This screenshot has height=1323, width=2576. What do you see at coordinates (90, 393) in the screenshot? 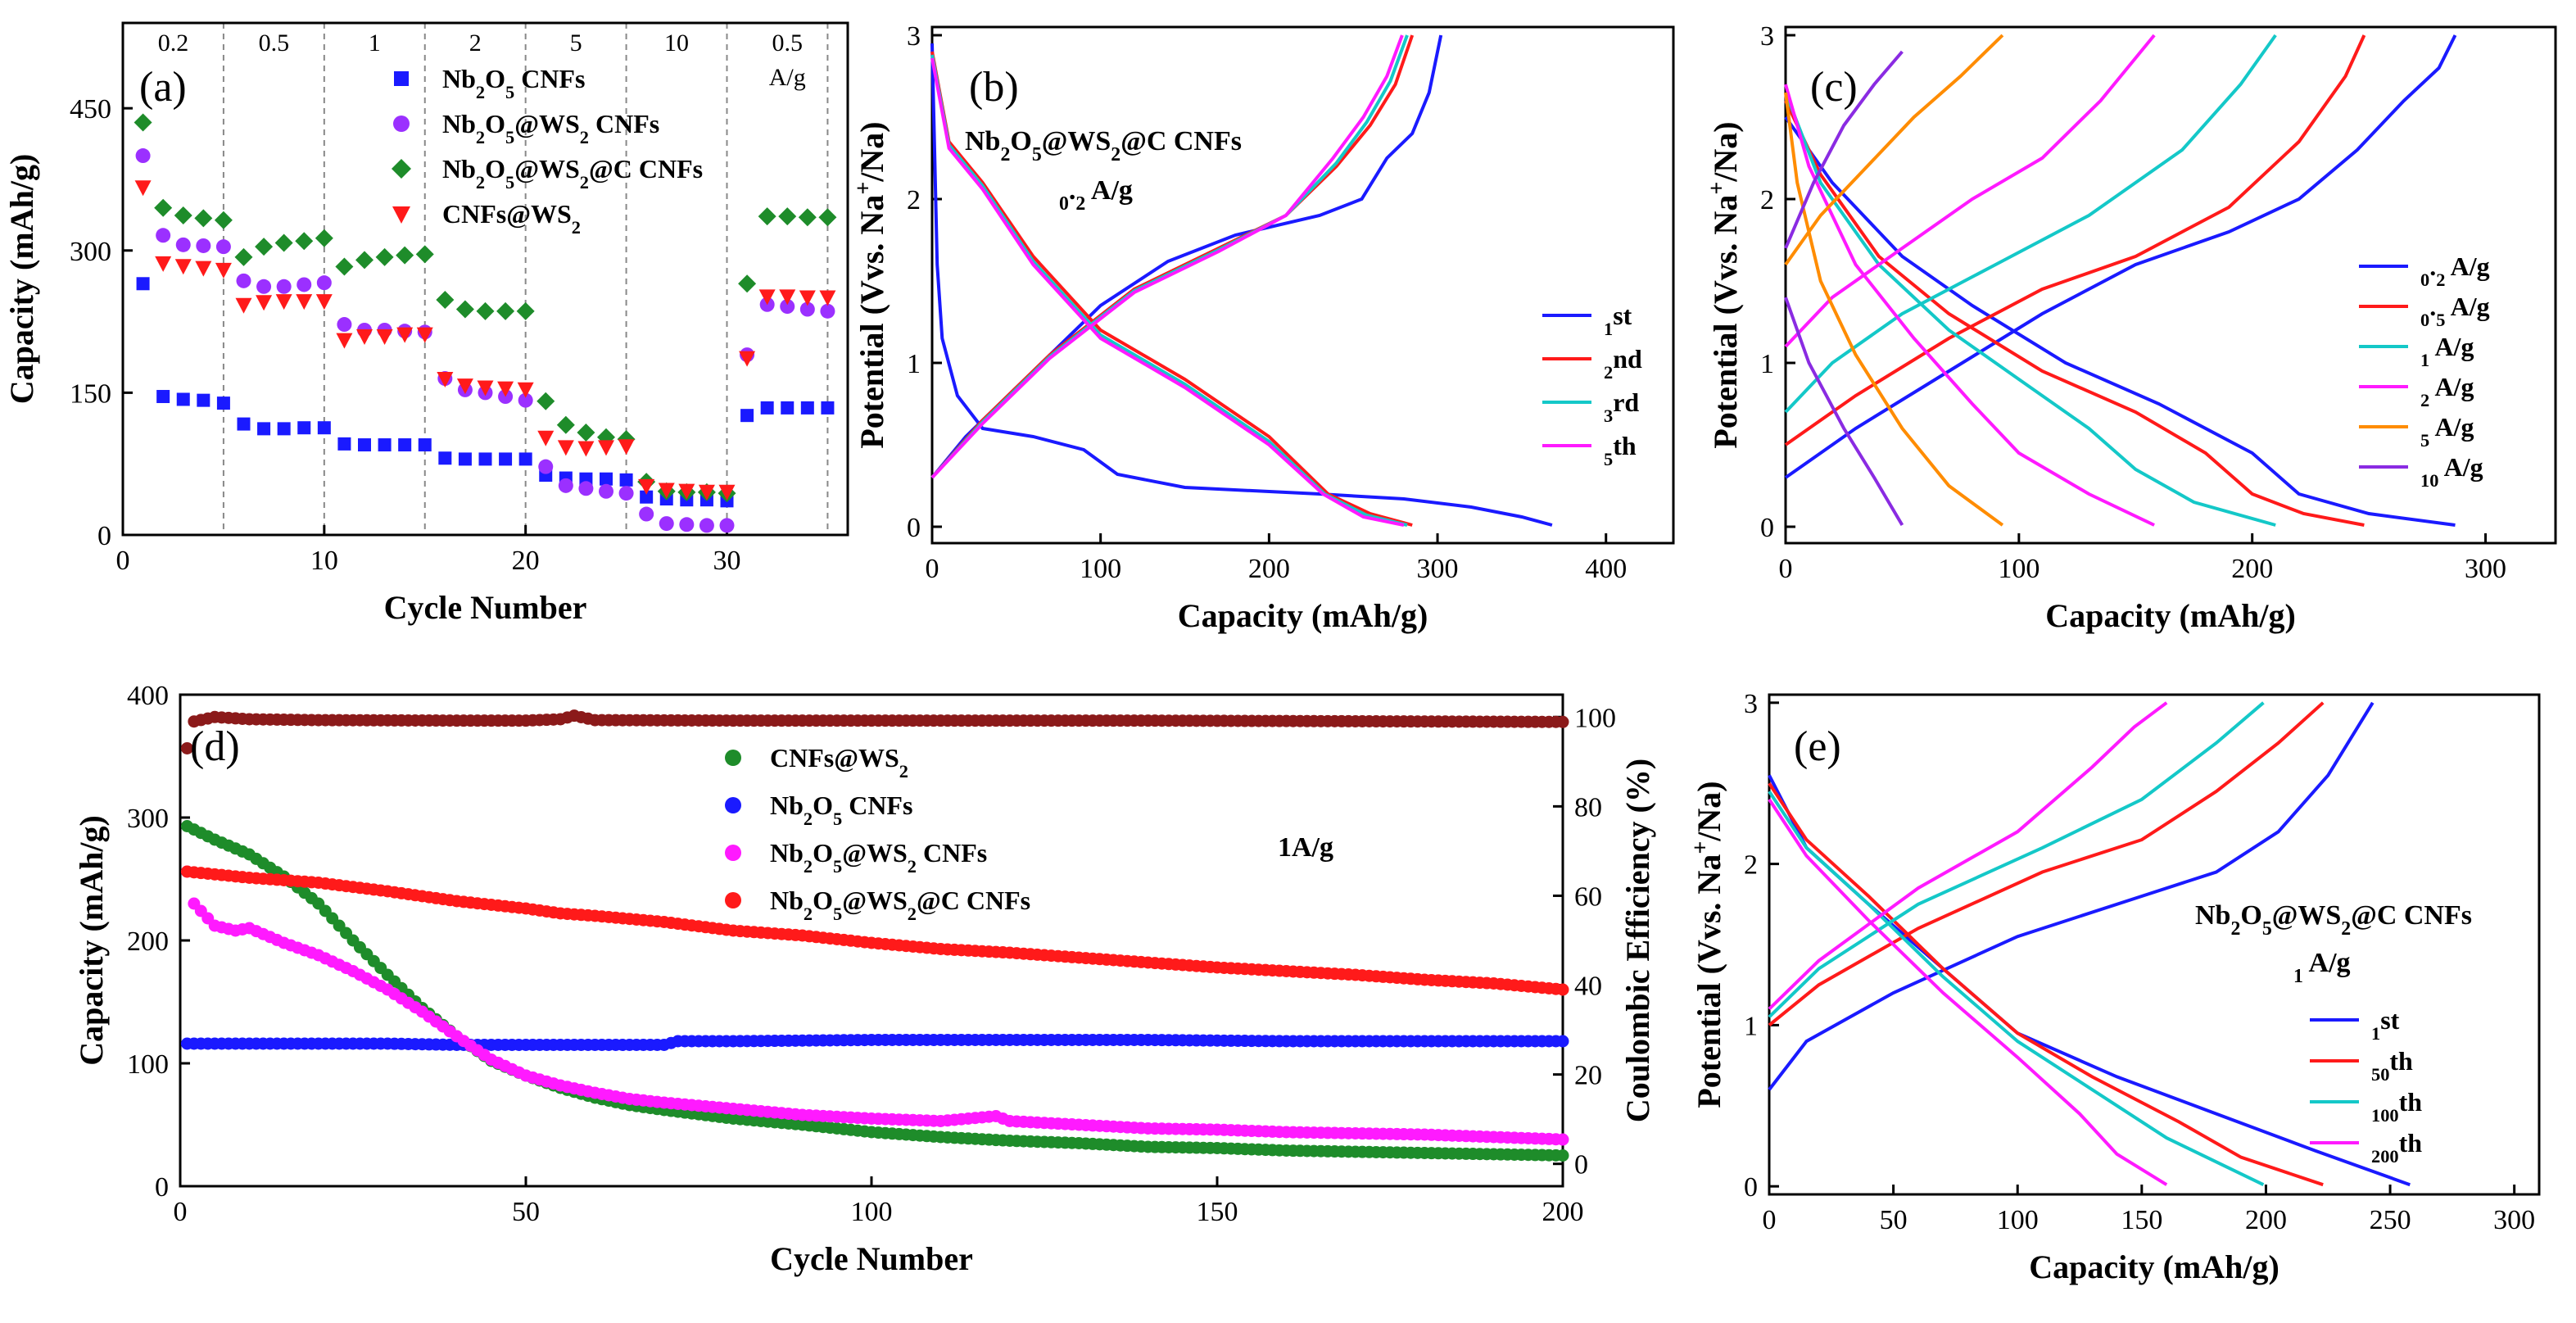
I see `y-tick-label: 150` at bounding box center [90, 393].